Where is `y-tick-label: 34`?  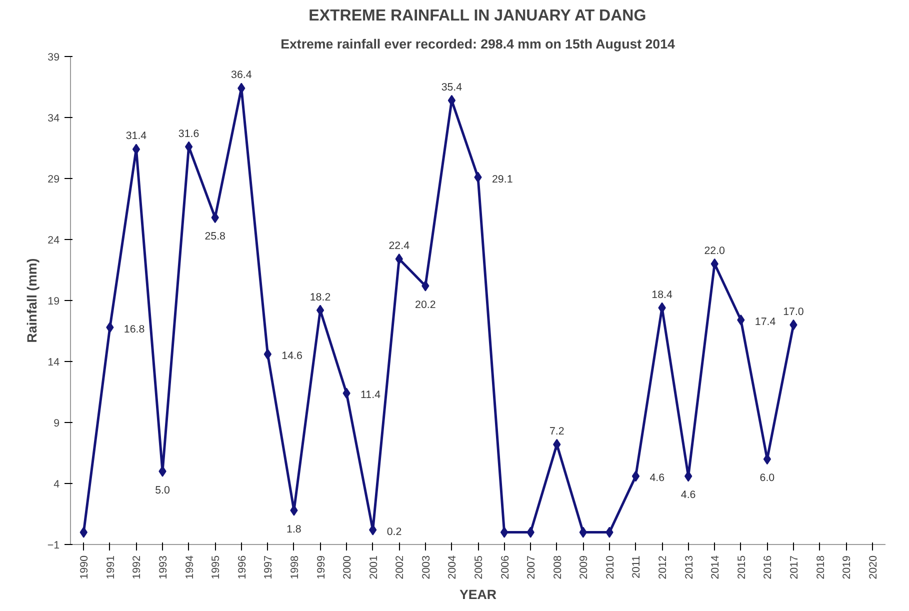
y-tick-label: 34 is located at coordinates (54, 118).